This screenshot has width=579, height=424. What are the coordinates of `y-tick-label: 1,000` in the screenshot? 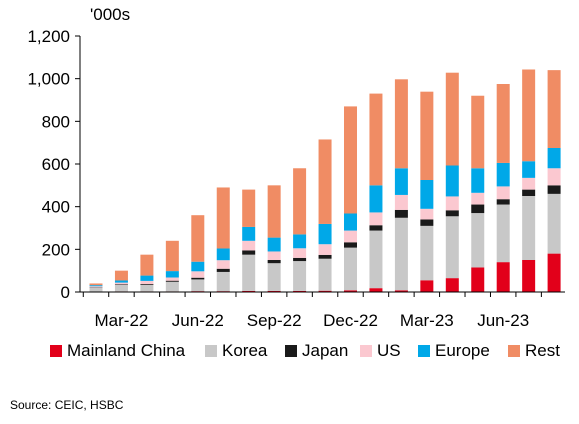 It's located at (48, 79).